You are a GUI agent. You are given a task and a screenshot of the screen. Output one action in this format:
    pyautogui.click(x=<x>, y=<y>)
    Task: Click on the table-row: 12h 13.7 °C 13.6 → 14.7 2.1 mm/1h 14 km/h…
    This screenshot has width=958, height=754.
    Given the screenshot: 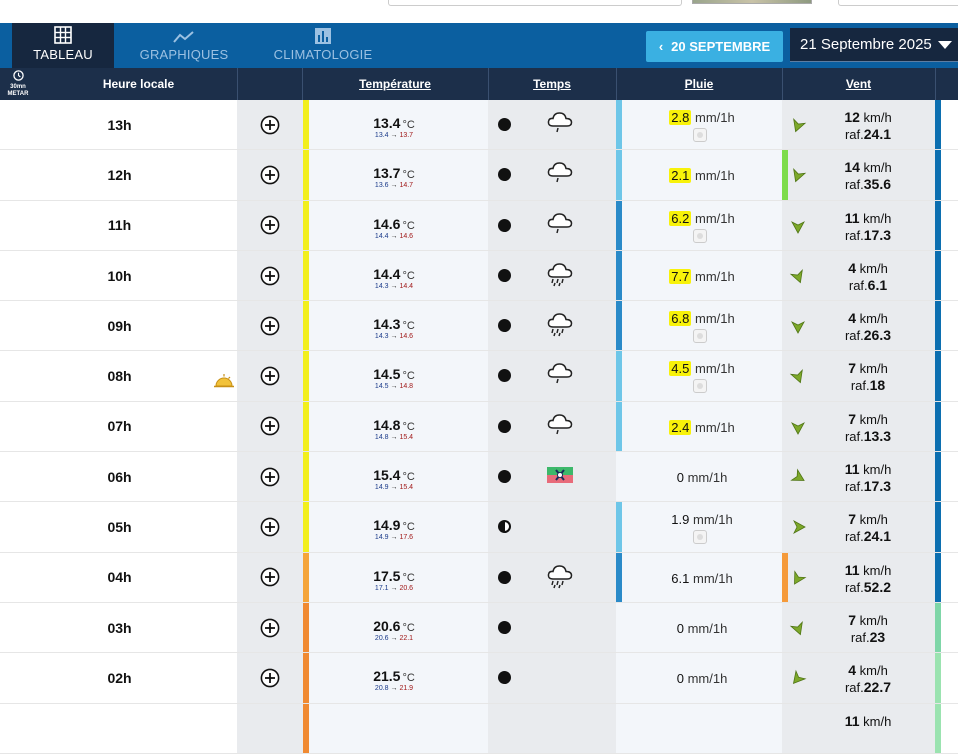 What is the action you would take?
    pyautogui.click(x=479, y=175)
    